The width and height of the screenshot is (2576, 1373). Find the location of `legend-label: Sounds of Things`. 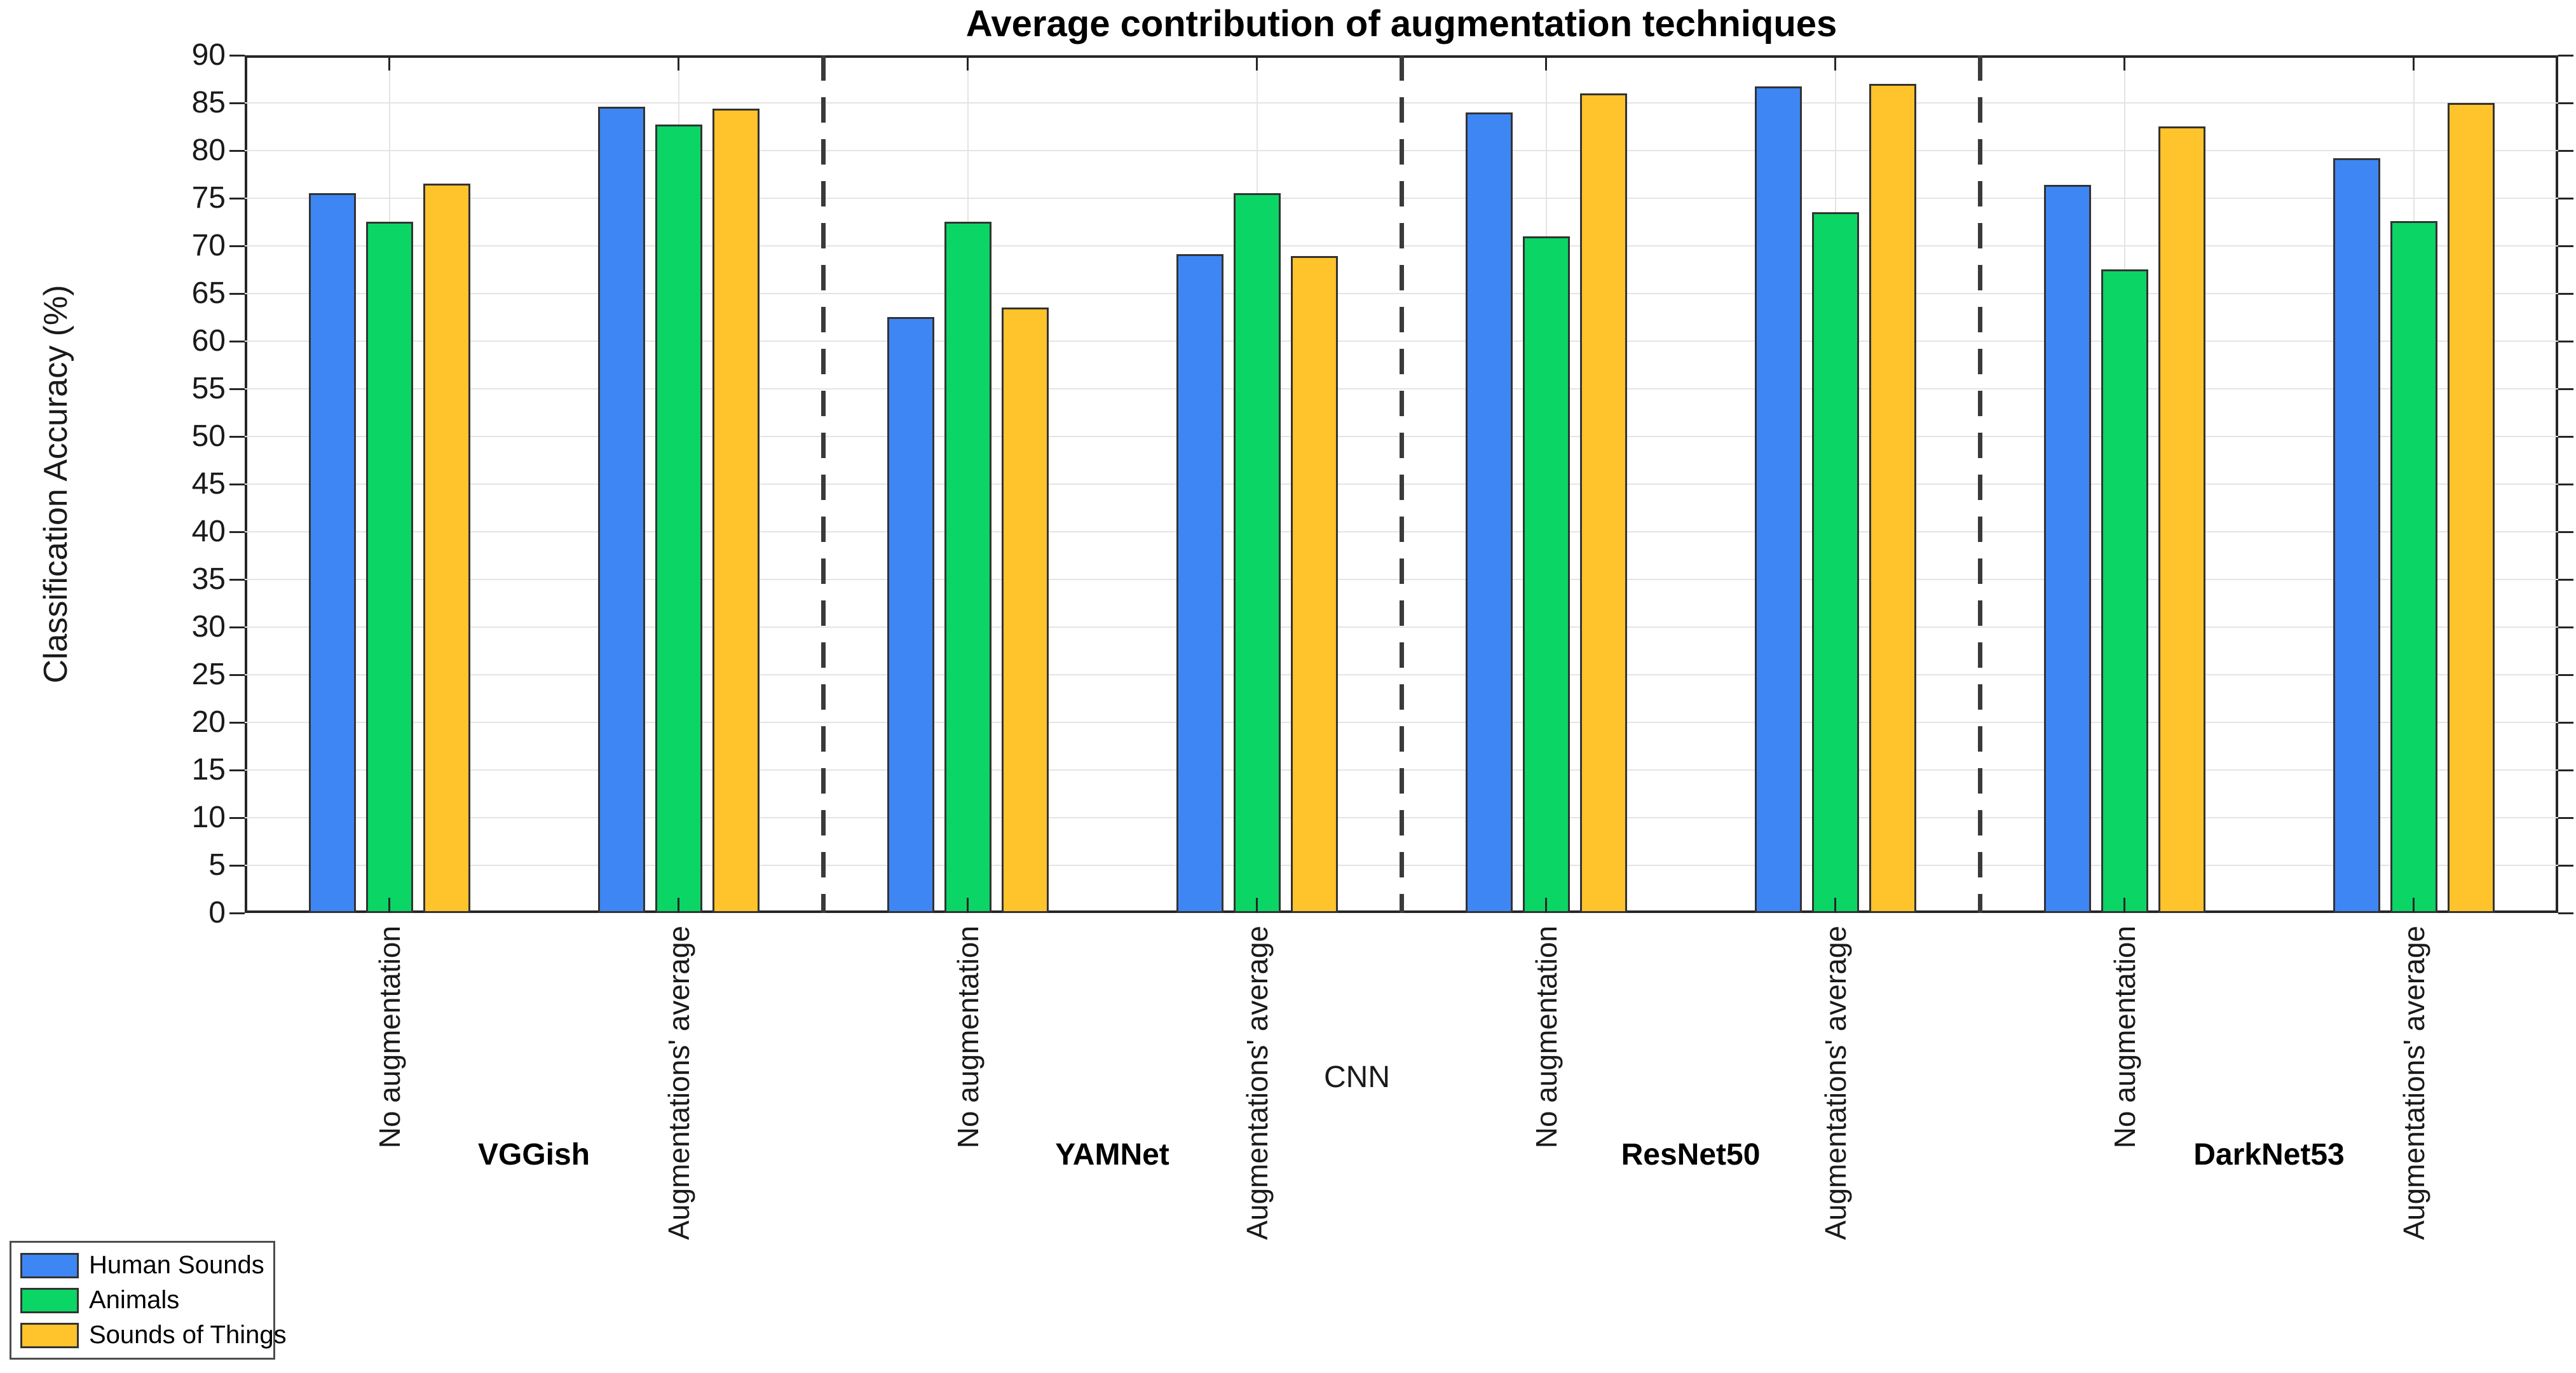

legend-label: Sounds of Things is located at coordinates (188, 1335).